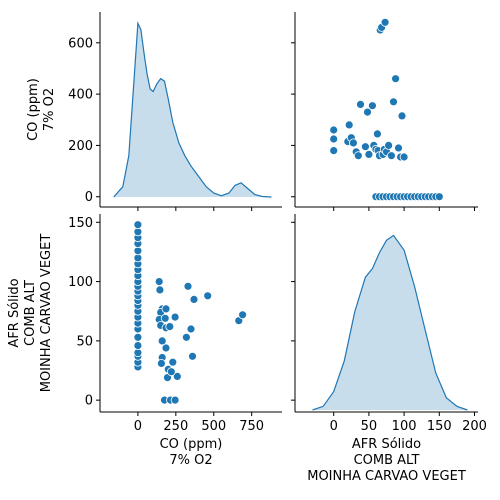 Image resolution: width=500 pixels, height=500 pixels. Describe the element at coordinates (80, 282) in the screenshot. I see `afr-ytick-label: 100` at that location.